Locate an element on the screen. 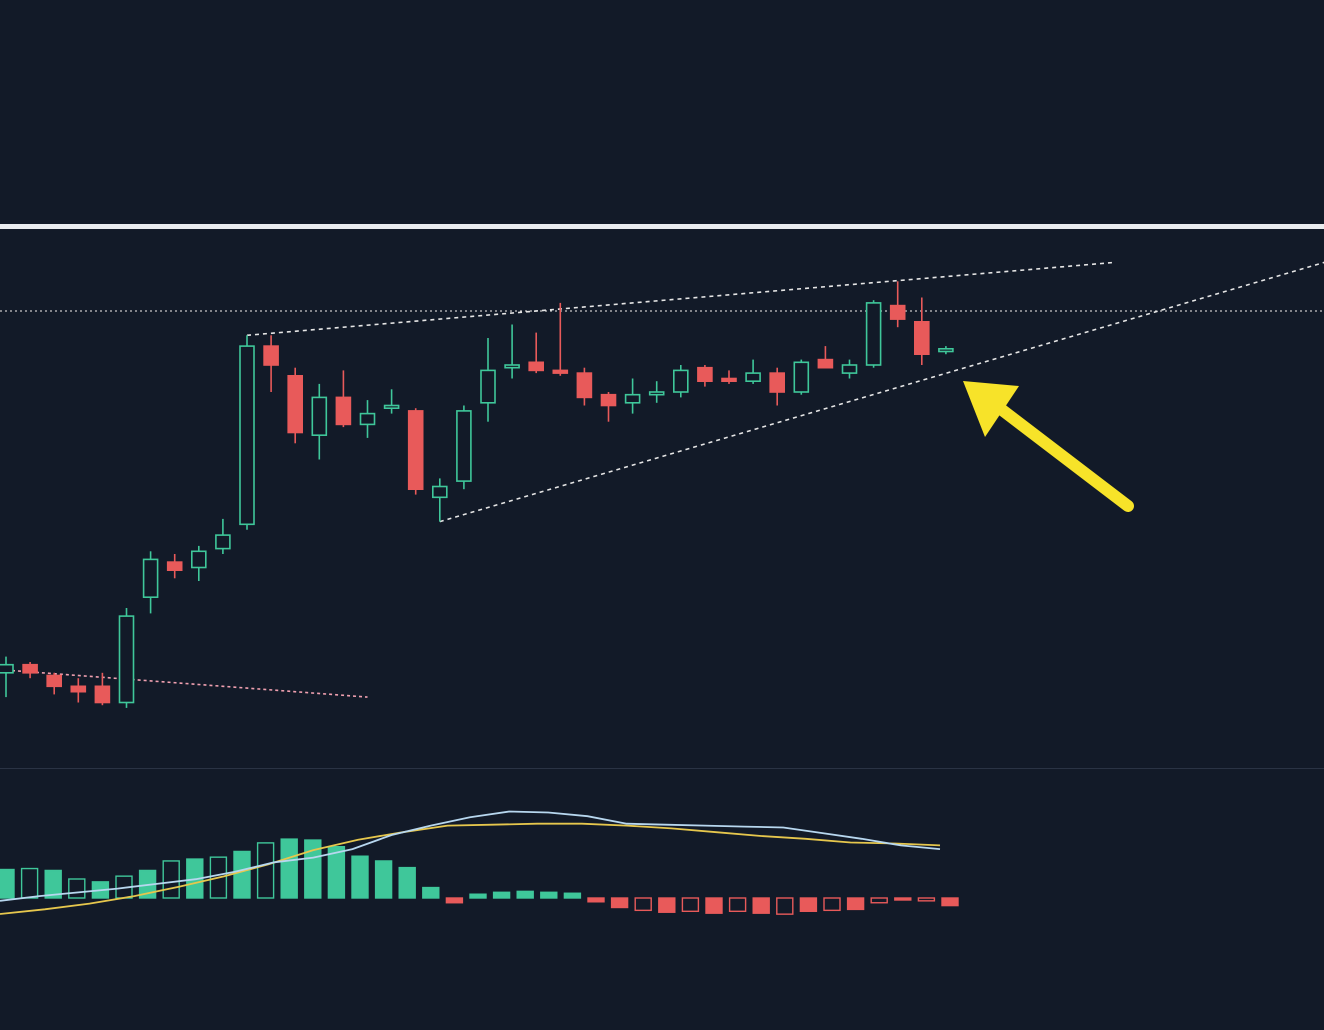 Image resolution: width=1324 pixels, height=1030 pixels. signal-line is located at coordinates (470, 868).